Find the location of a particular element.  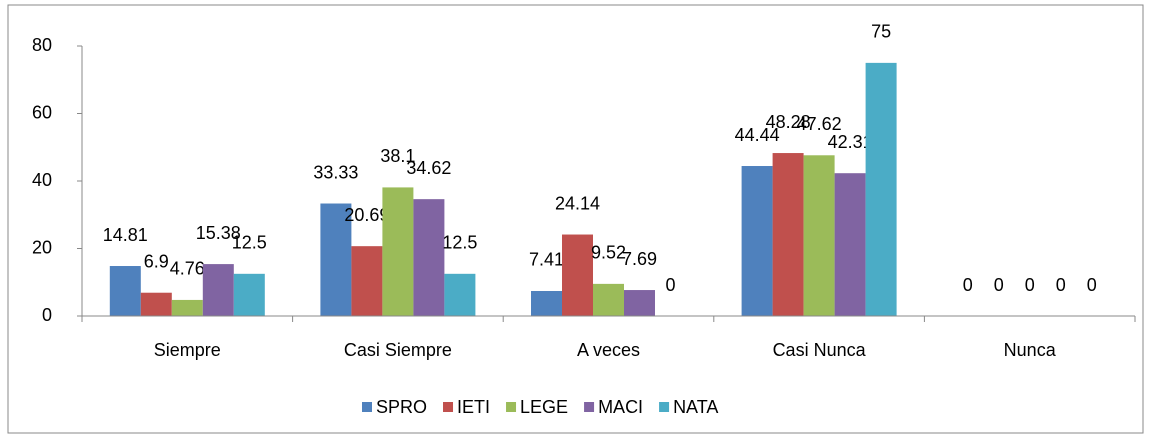

data-label: 33.33 is located at coordinates (335, 172).